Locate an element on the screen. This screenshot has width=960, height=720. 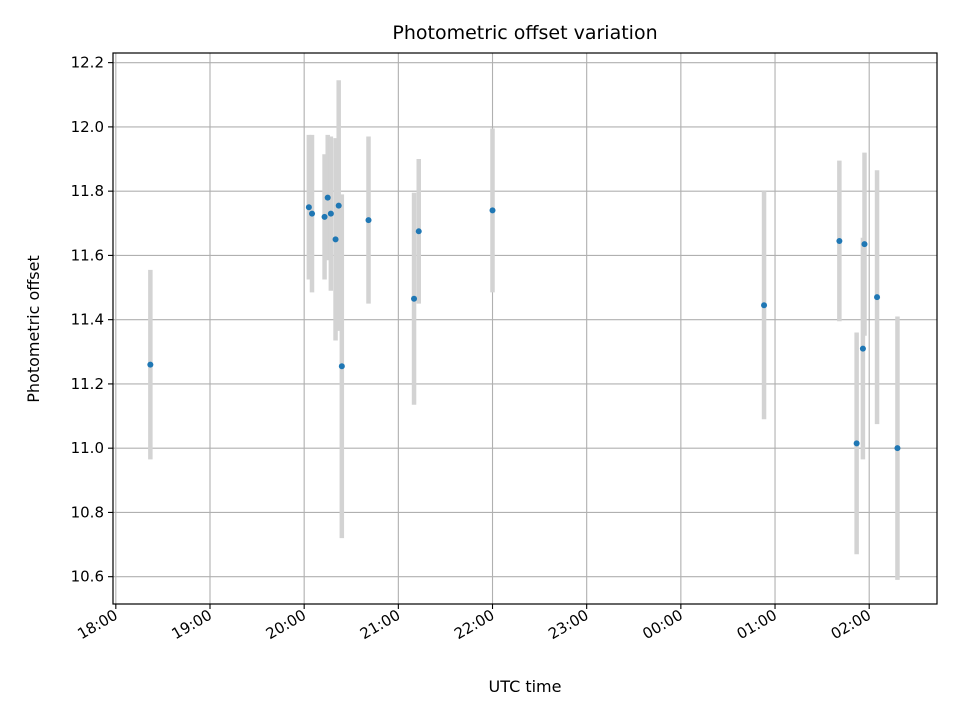
y-tick-label: 11.4 is located at coordinates (87, 320).